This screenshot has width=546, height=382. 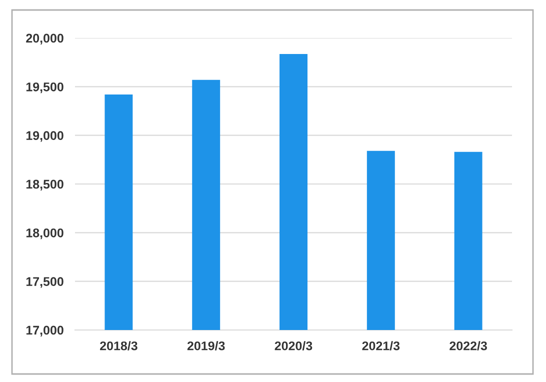 I want to click on x-tick-label: 2020/3, so click(x=293, y=345).